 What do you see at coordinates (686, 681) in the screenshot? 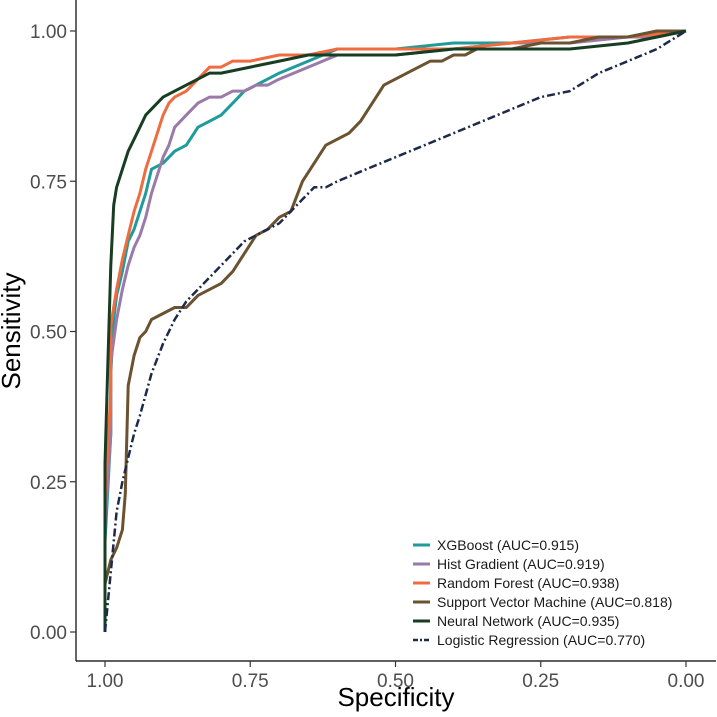
I see `x-tick-label: 0.00` at bounding box center [686, 681].